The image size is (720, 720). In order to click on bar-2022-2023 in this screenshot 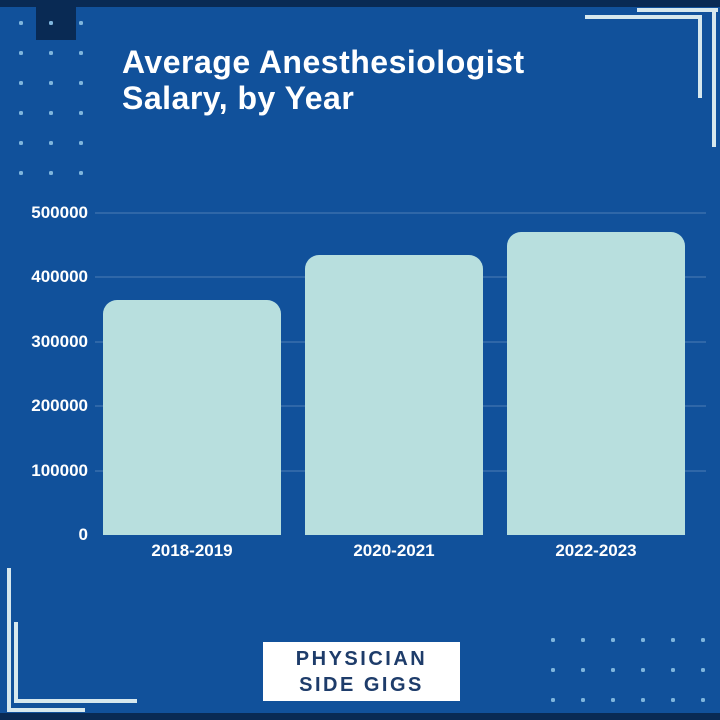, I will do `click(596, 383)`.